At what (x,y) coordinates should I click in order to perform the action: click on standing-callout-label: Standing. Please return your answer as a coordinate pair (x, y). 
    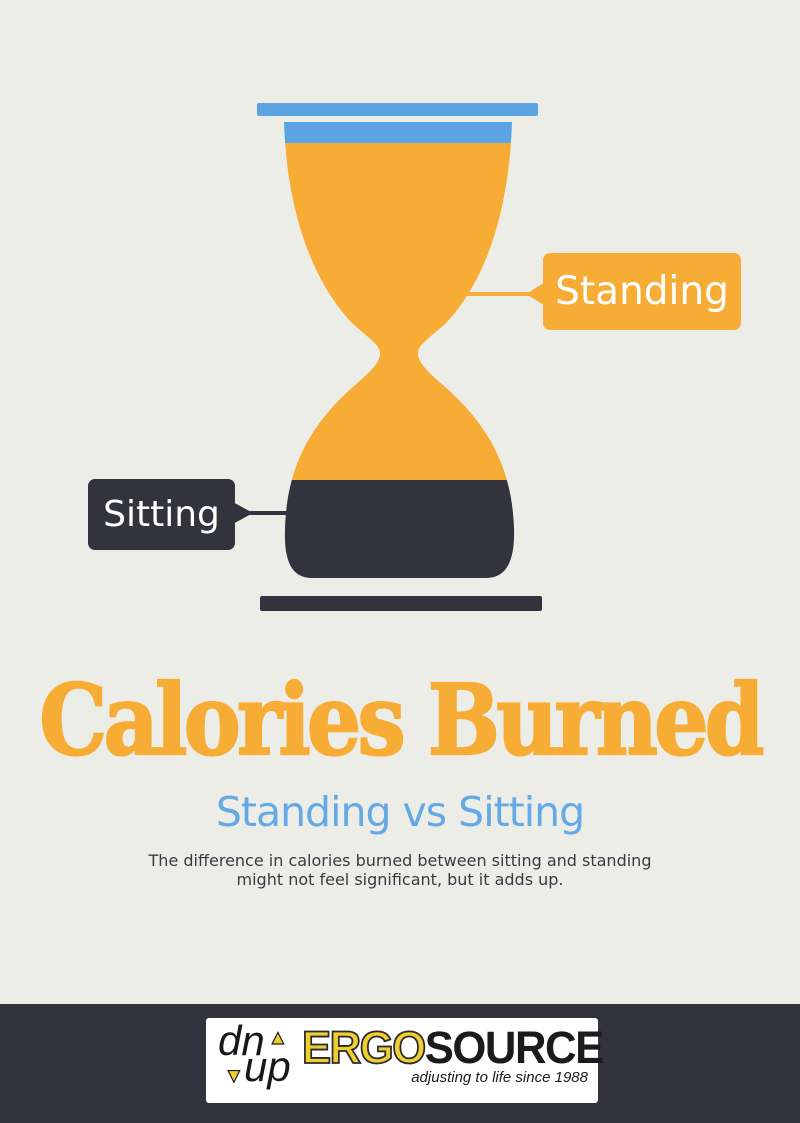
    Looking at the image, I should click on (642, 291).